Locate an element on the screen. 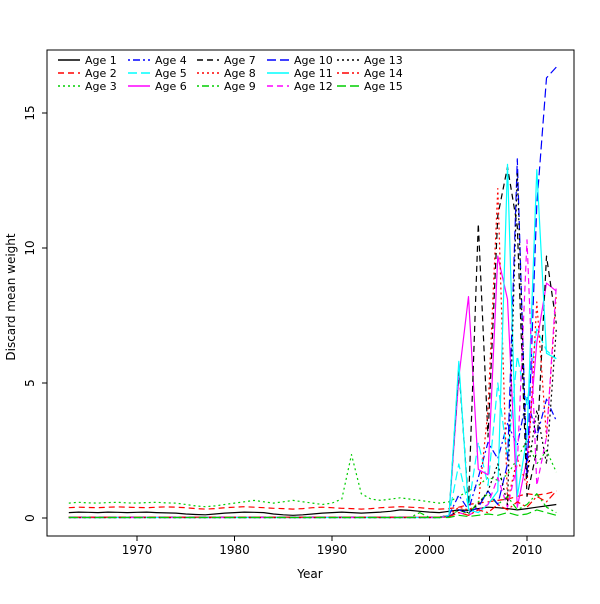  legend-label-age-4: Age 4 is located at coordinates (171, 60).